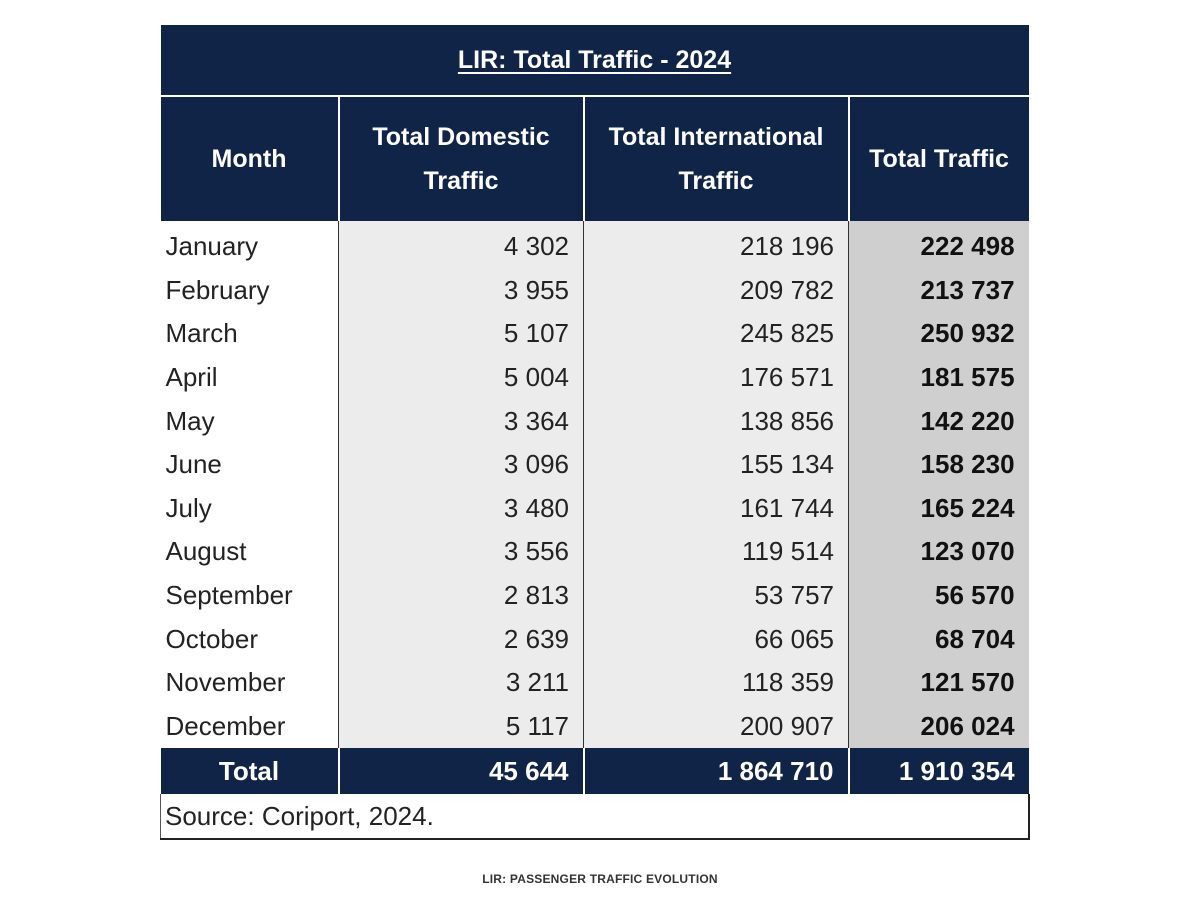 The height and width of the screenshot is (900, 1200). Describe the element at coordinates (938, 508) in the screenshot. I see `cell-total: 165 224` at that location.